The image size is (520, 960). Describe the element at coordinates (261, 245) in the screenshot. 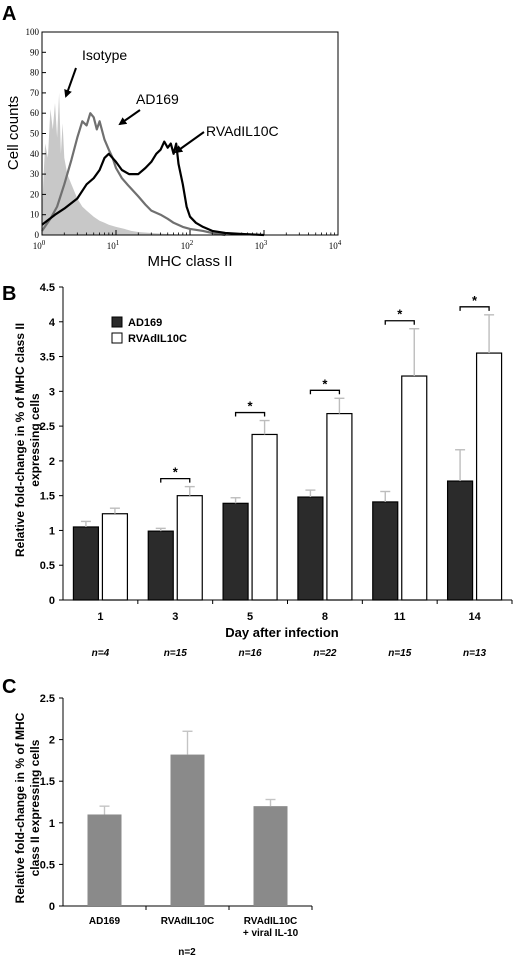

I see `panel-a-x-tick-label: 10³` at that location.